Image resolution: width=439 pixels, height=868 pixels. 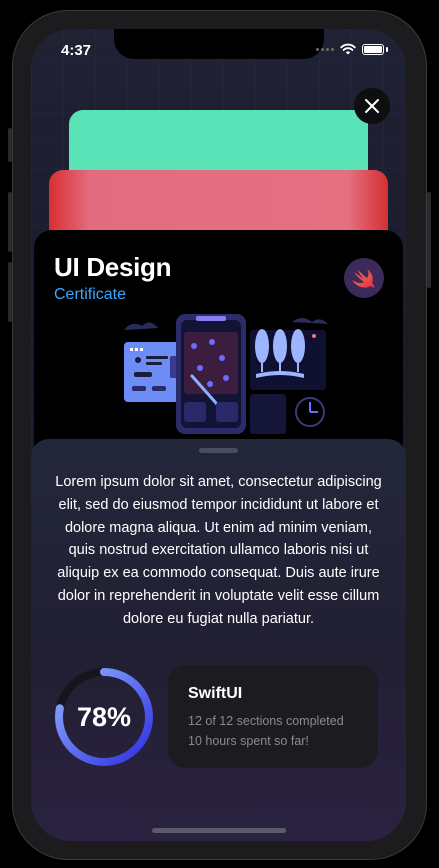 I want to click on wifi-icon, so click(x=348, y=49).